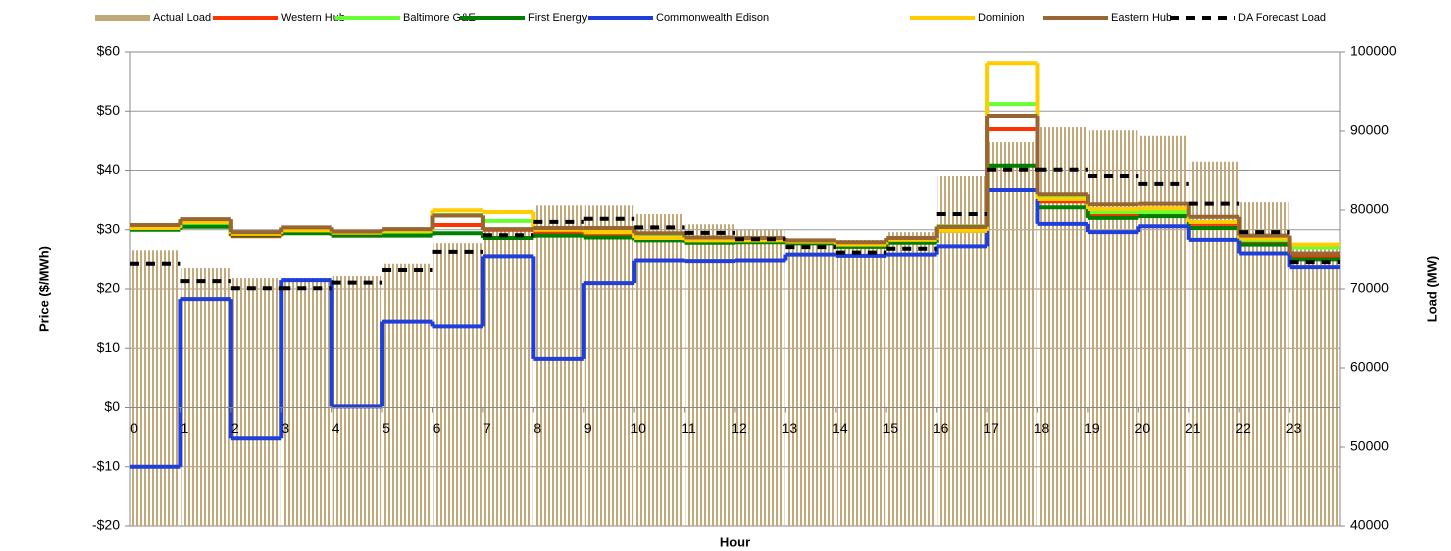  What do you see at coordinates (638, 428) in the screenshot?
I see `x-tick-label: 10` at bounding box center [638, 428].